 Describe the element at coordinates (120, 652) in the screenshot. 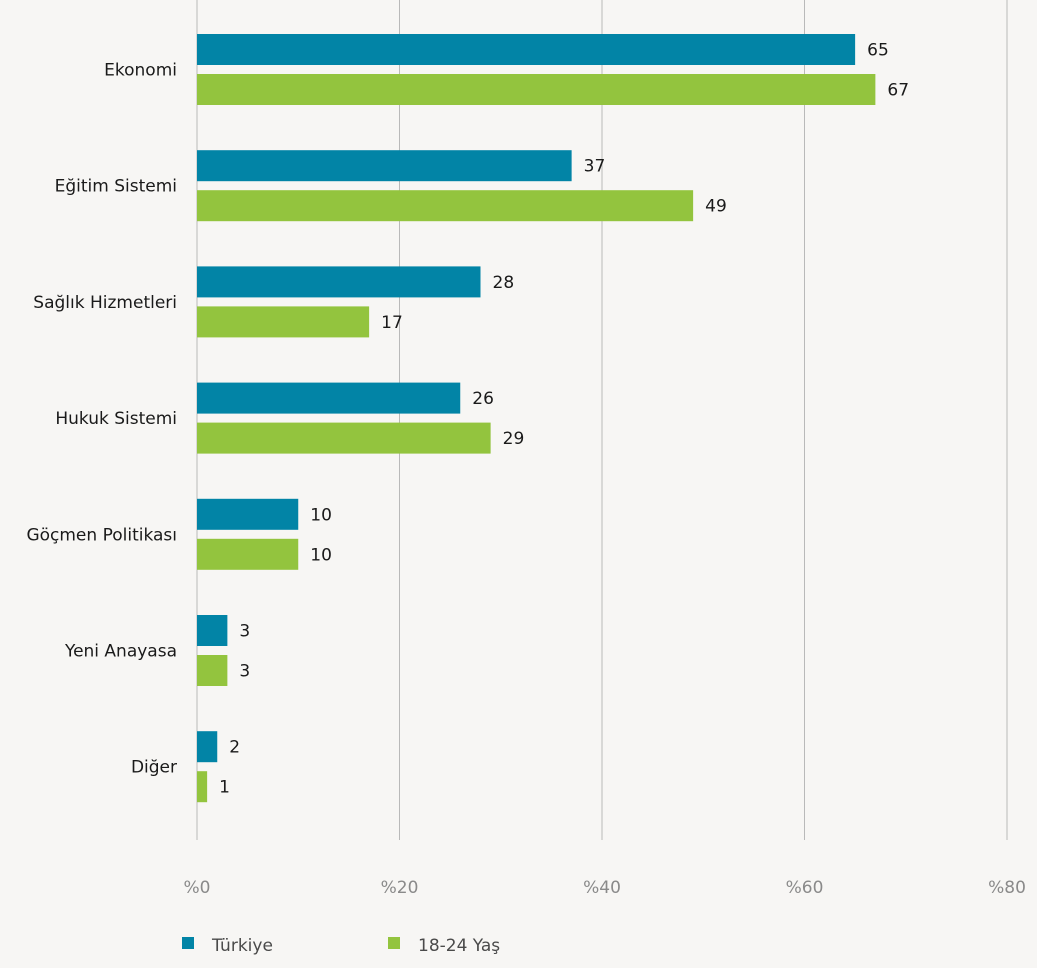

I see `category-label: Yeni Anayasa` at that location.